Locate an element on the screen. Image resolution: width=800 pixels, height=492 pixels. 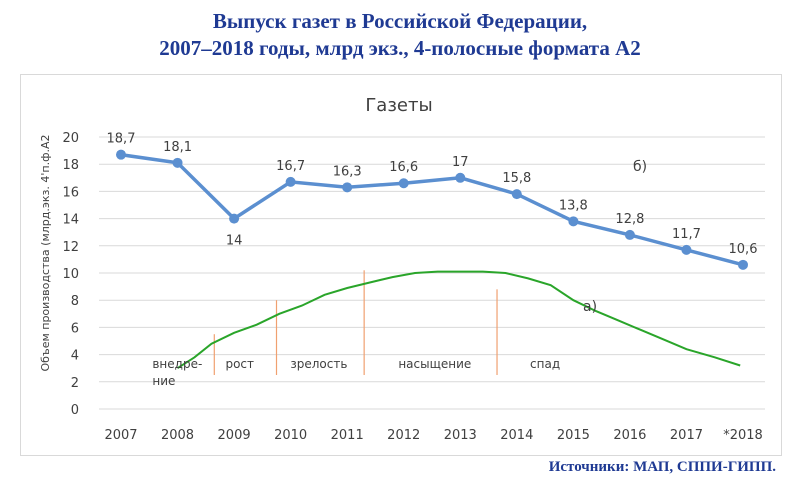
y-tick-label: 20 is located at coordinates (70, 138).